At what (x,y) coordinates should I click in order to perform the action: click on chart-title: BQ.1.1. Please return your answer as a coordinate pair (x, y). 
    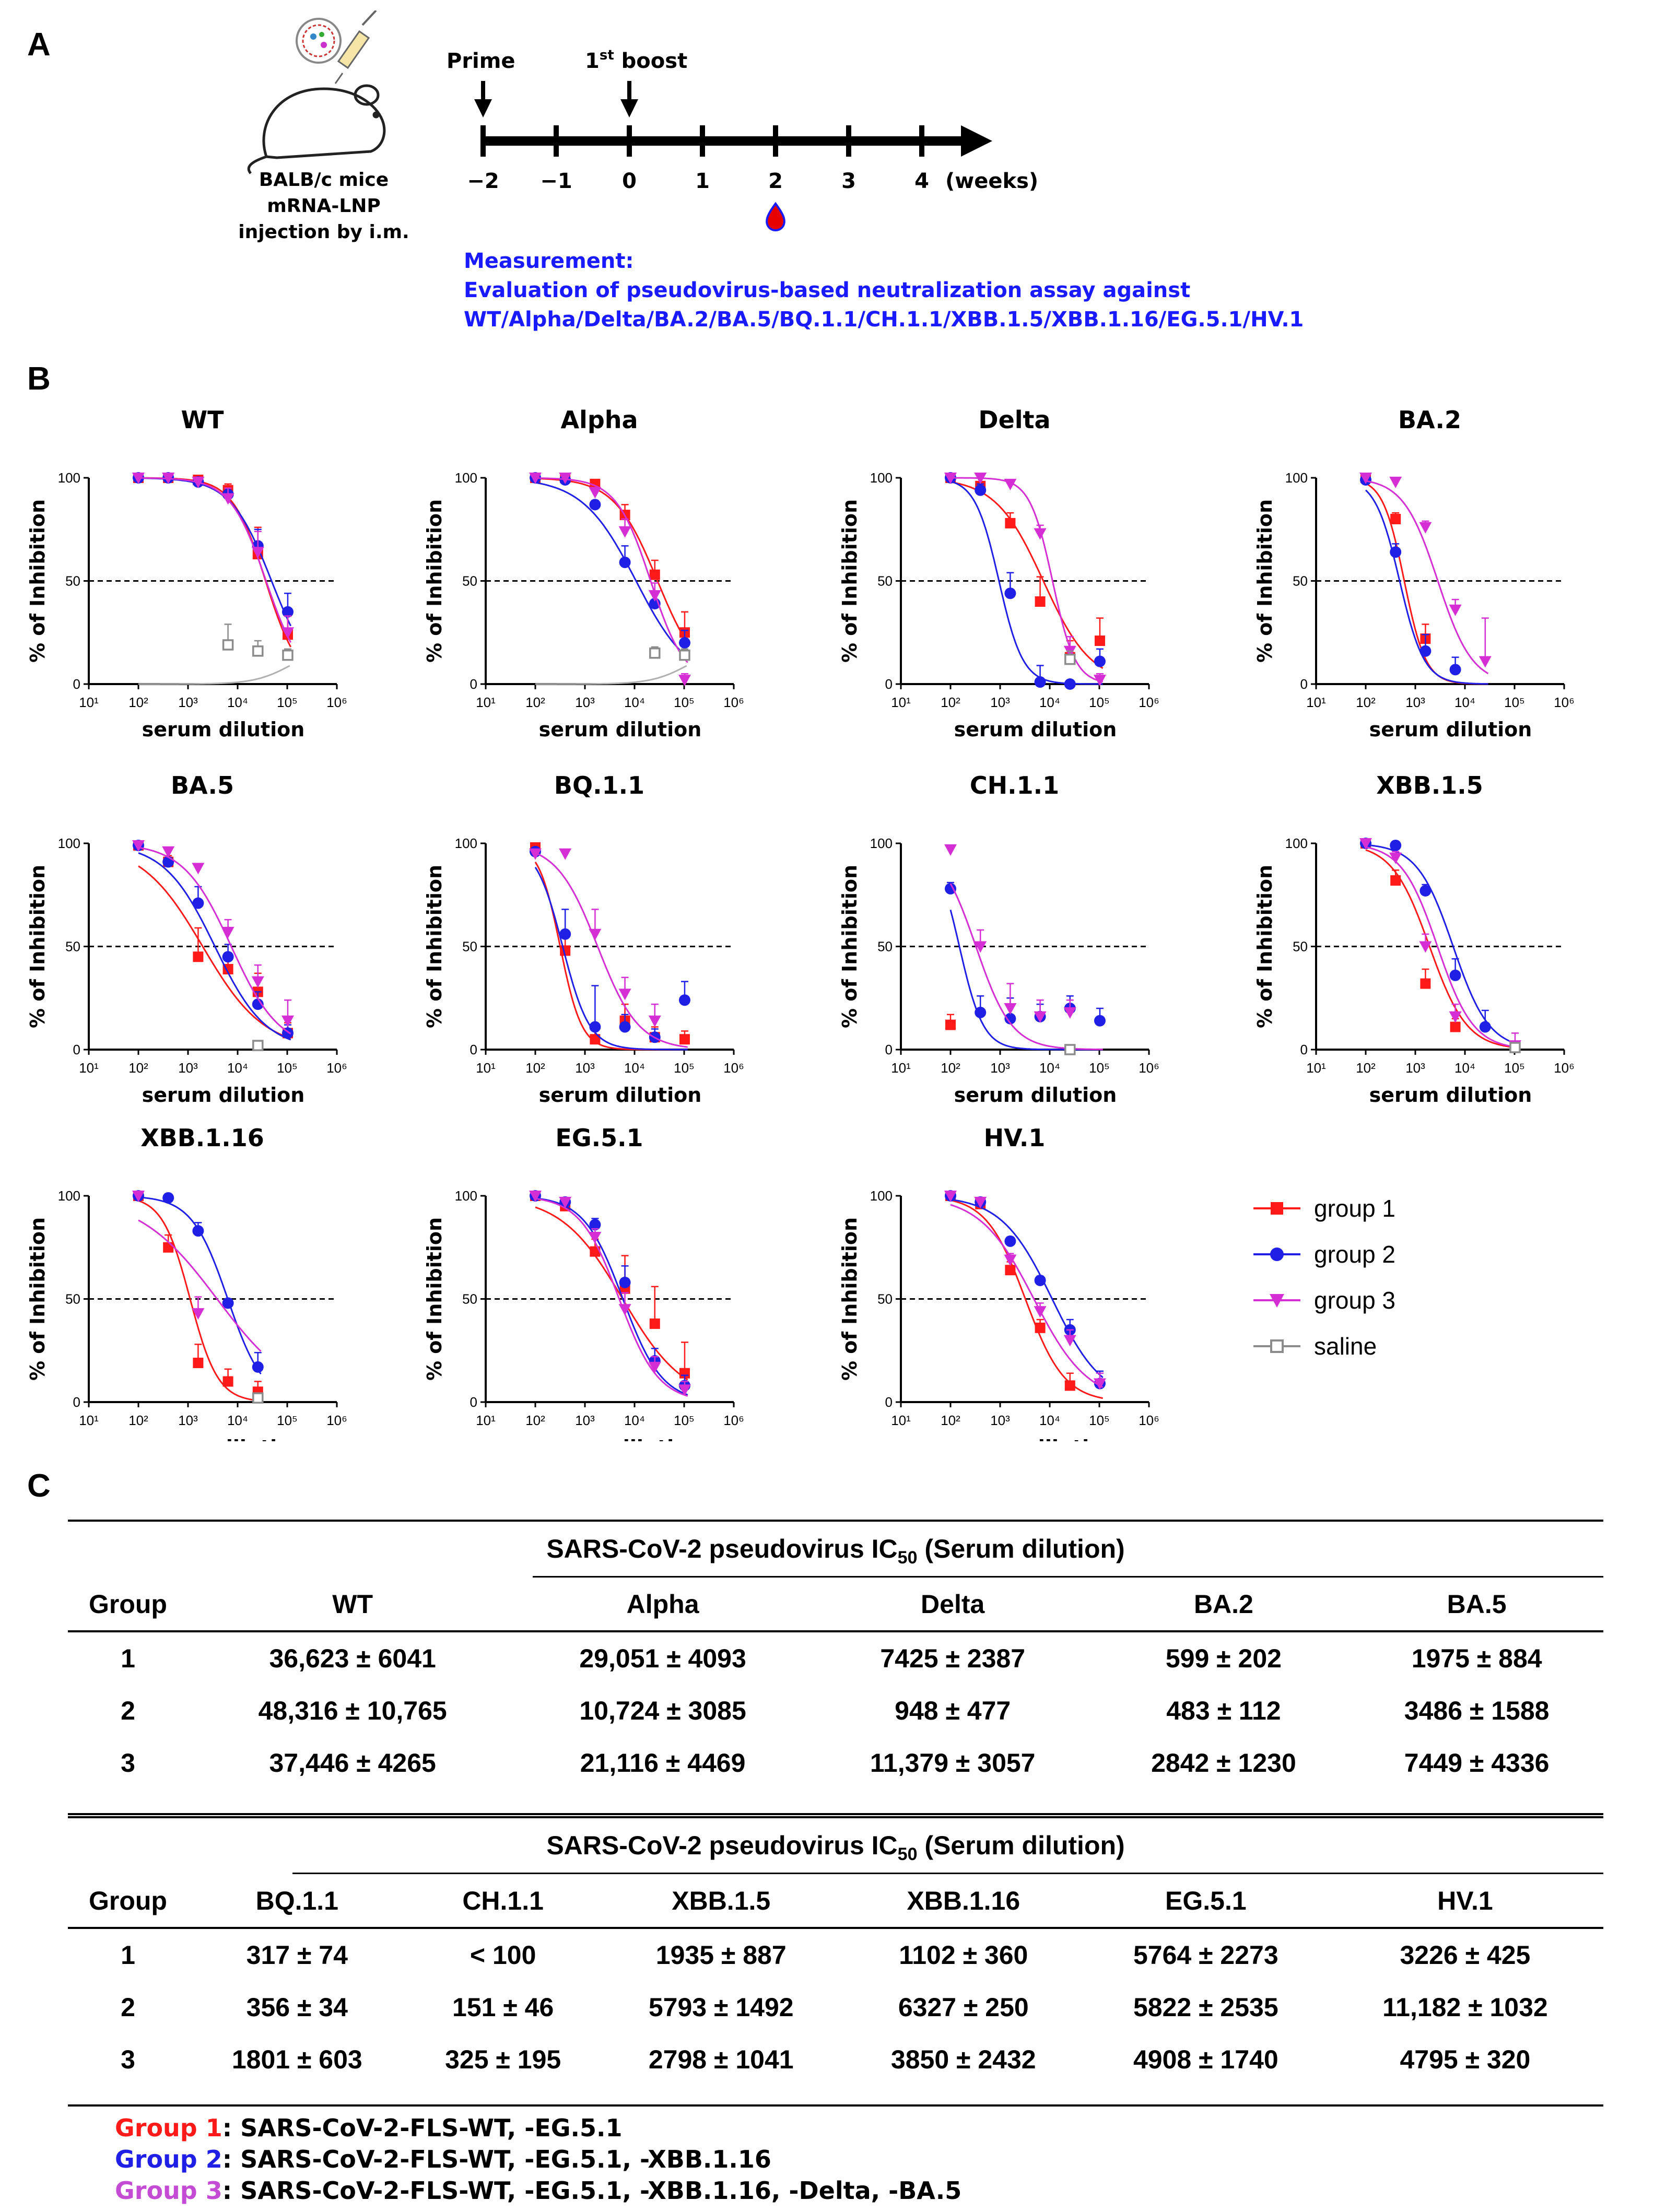
    Looking at the image, I should click on (599, 785).